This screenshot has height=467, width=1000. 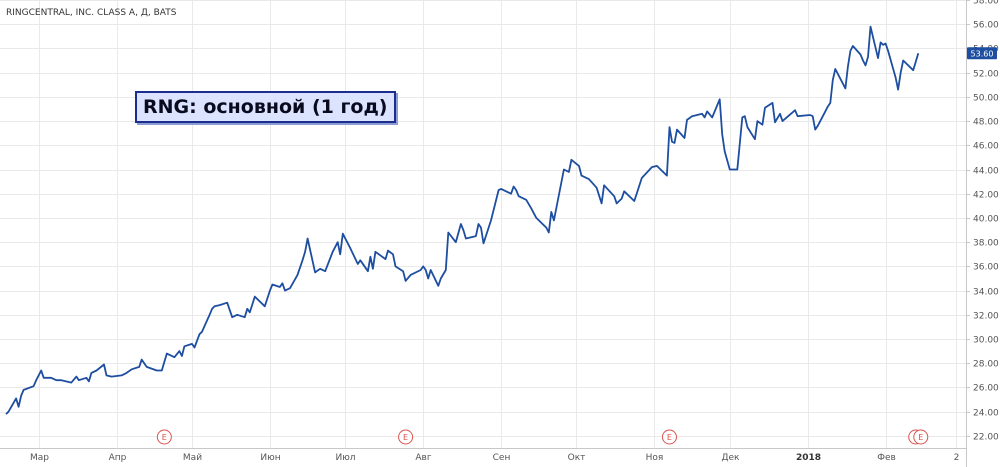 I want to click on y-tick-label: 50.00, so click(x=986, y=99).